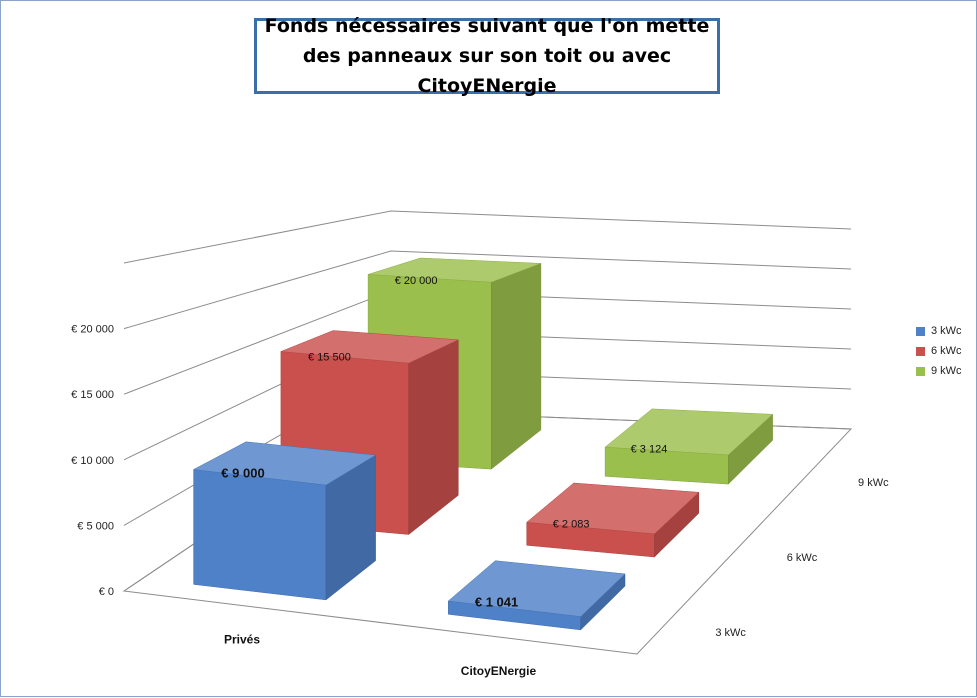 This screenshot has width=977, height=698. Describe the element at coordinates (496, 602) in the screenshot. I see `data-label: € 1 041` at that location.